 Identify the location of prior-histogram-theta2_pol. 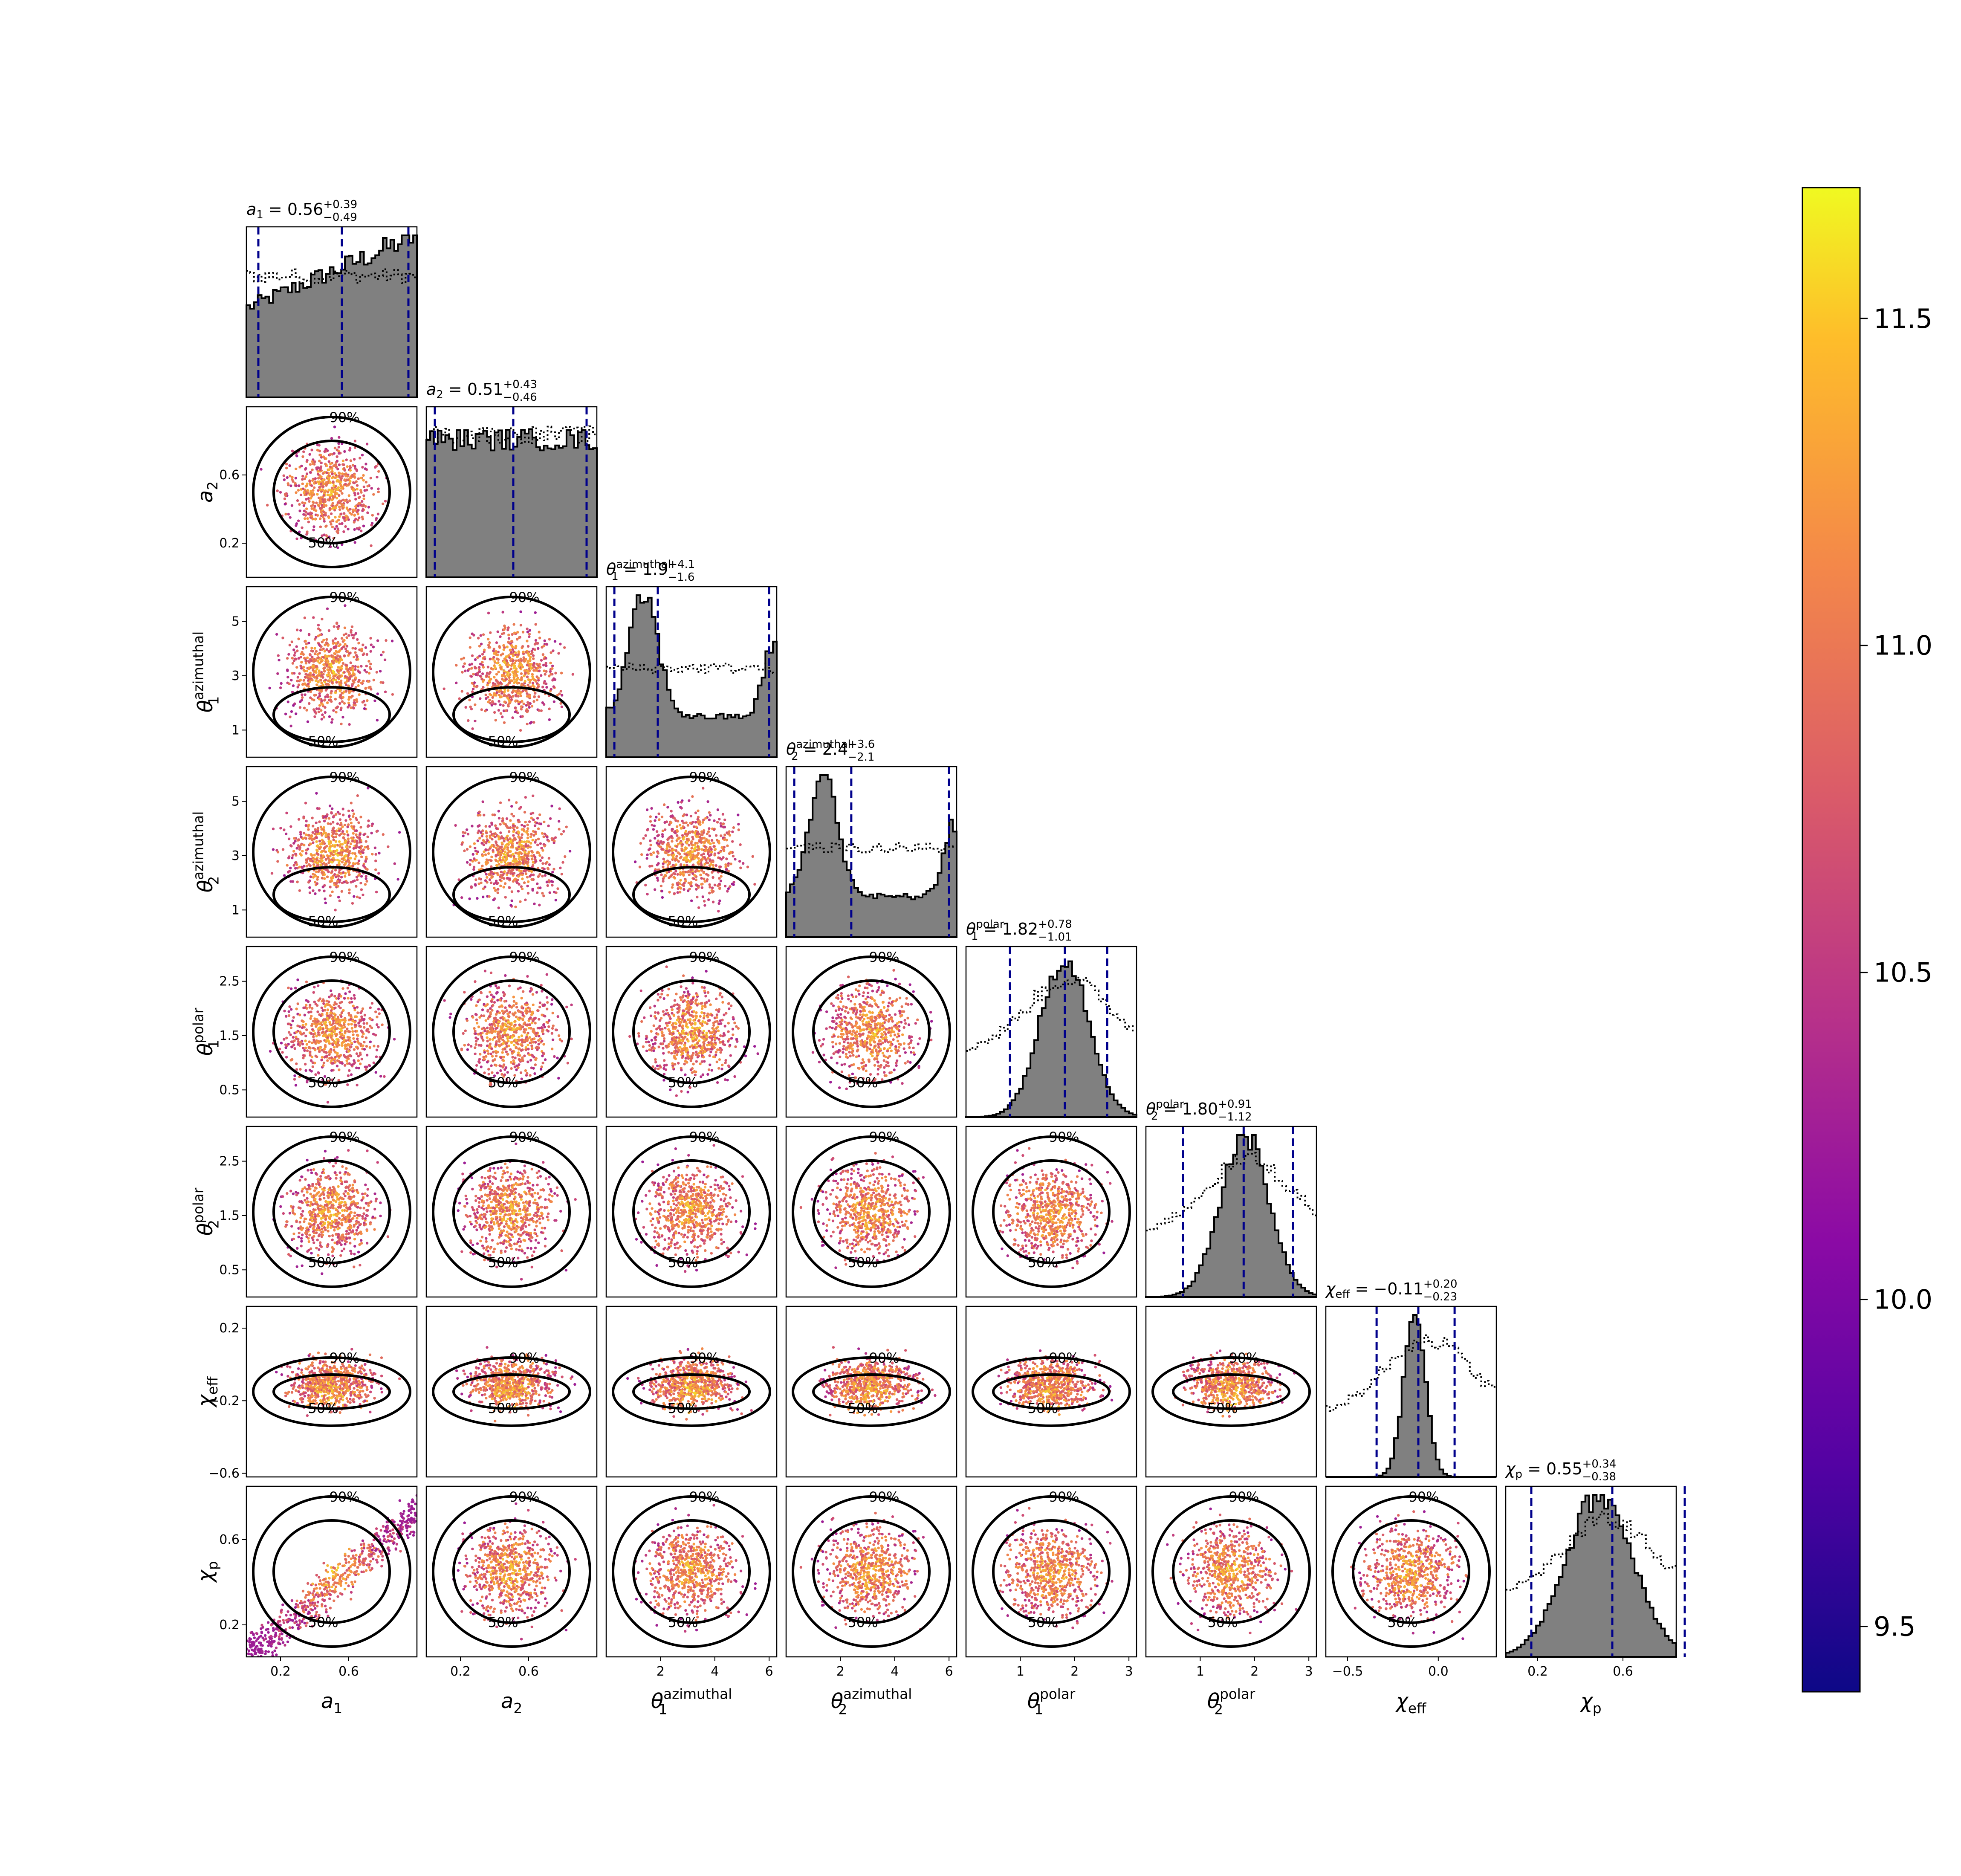
(1231, 1192).